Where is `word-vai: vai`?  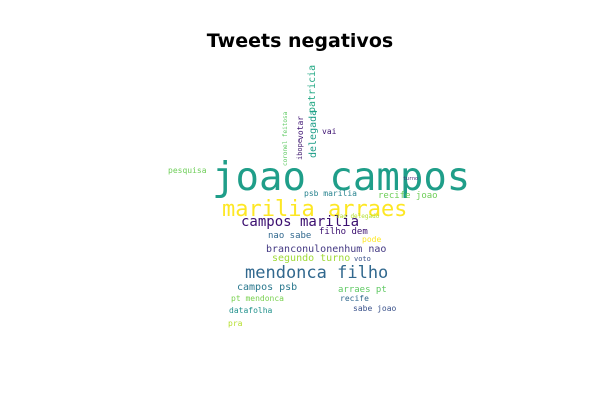 word-vai: vai is located at coordinates (329, 131).